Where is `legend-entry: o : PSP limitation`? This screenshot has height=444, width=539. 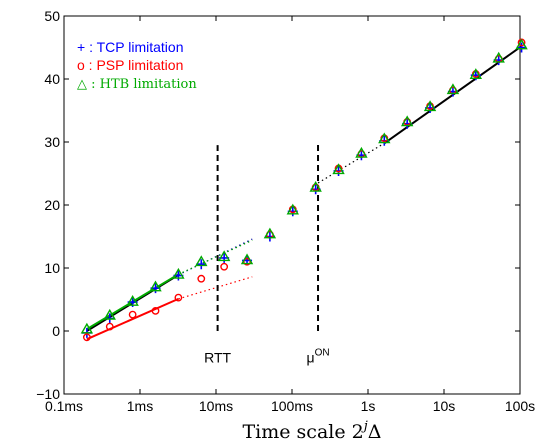 legend-entry: o : PSP limitation is located at coordinates (130, 65).